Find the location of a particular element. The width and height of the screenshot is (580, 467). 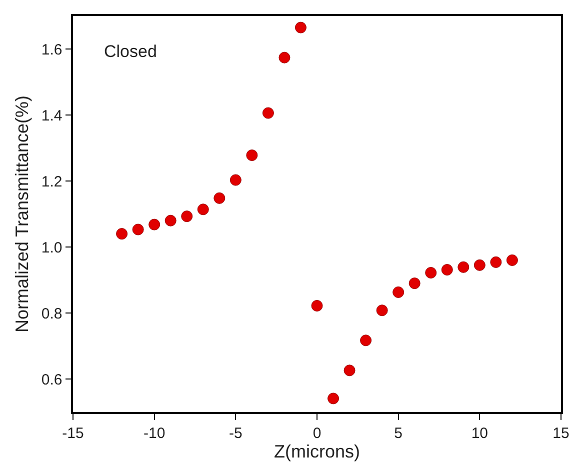

x-tick-label: 0 is located at coordinates (317, 433).